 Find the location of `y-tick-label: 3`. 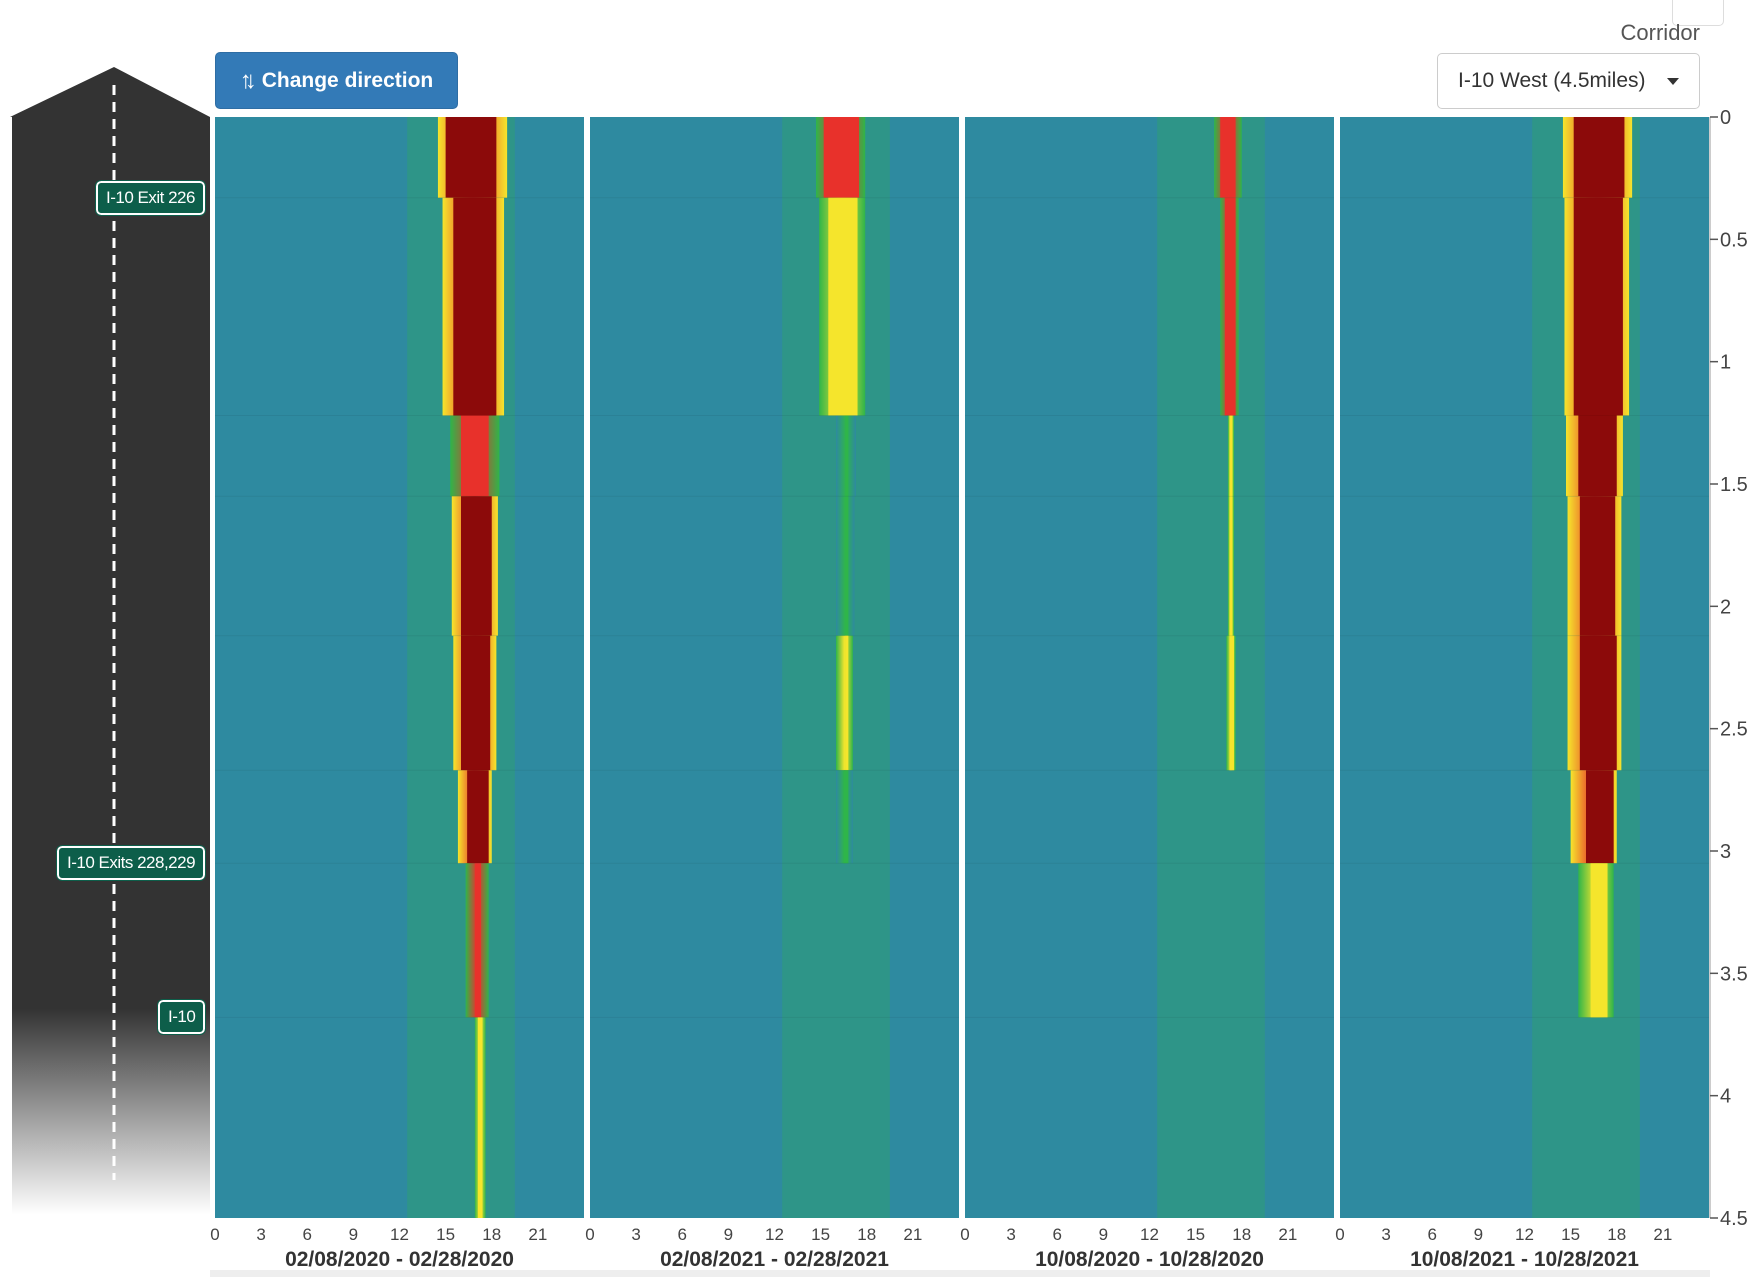

y-tick-label: 3 is located at coordinates (1725, 852).